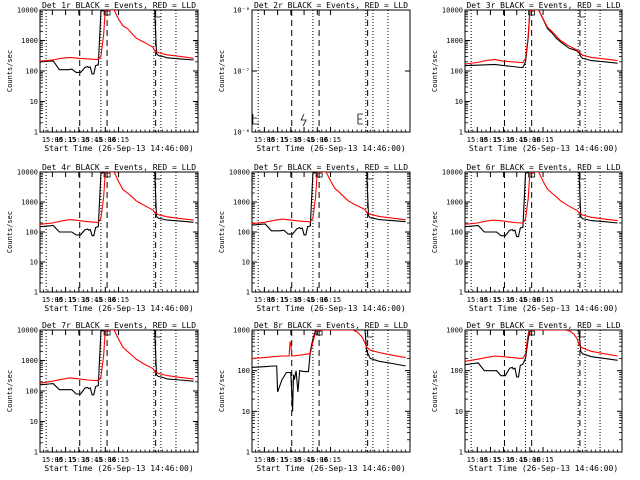 The height and width of the screenshot is (480, 640). I want to click on panel-title: Det 9r BLACK = Events, RED = LLD, so click(543, 325).